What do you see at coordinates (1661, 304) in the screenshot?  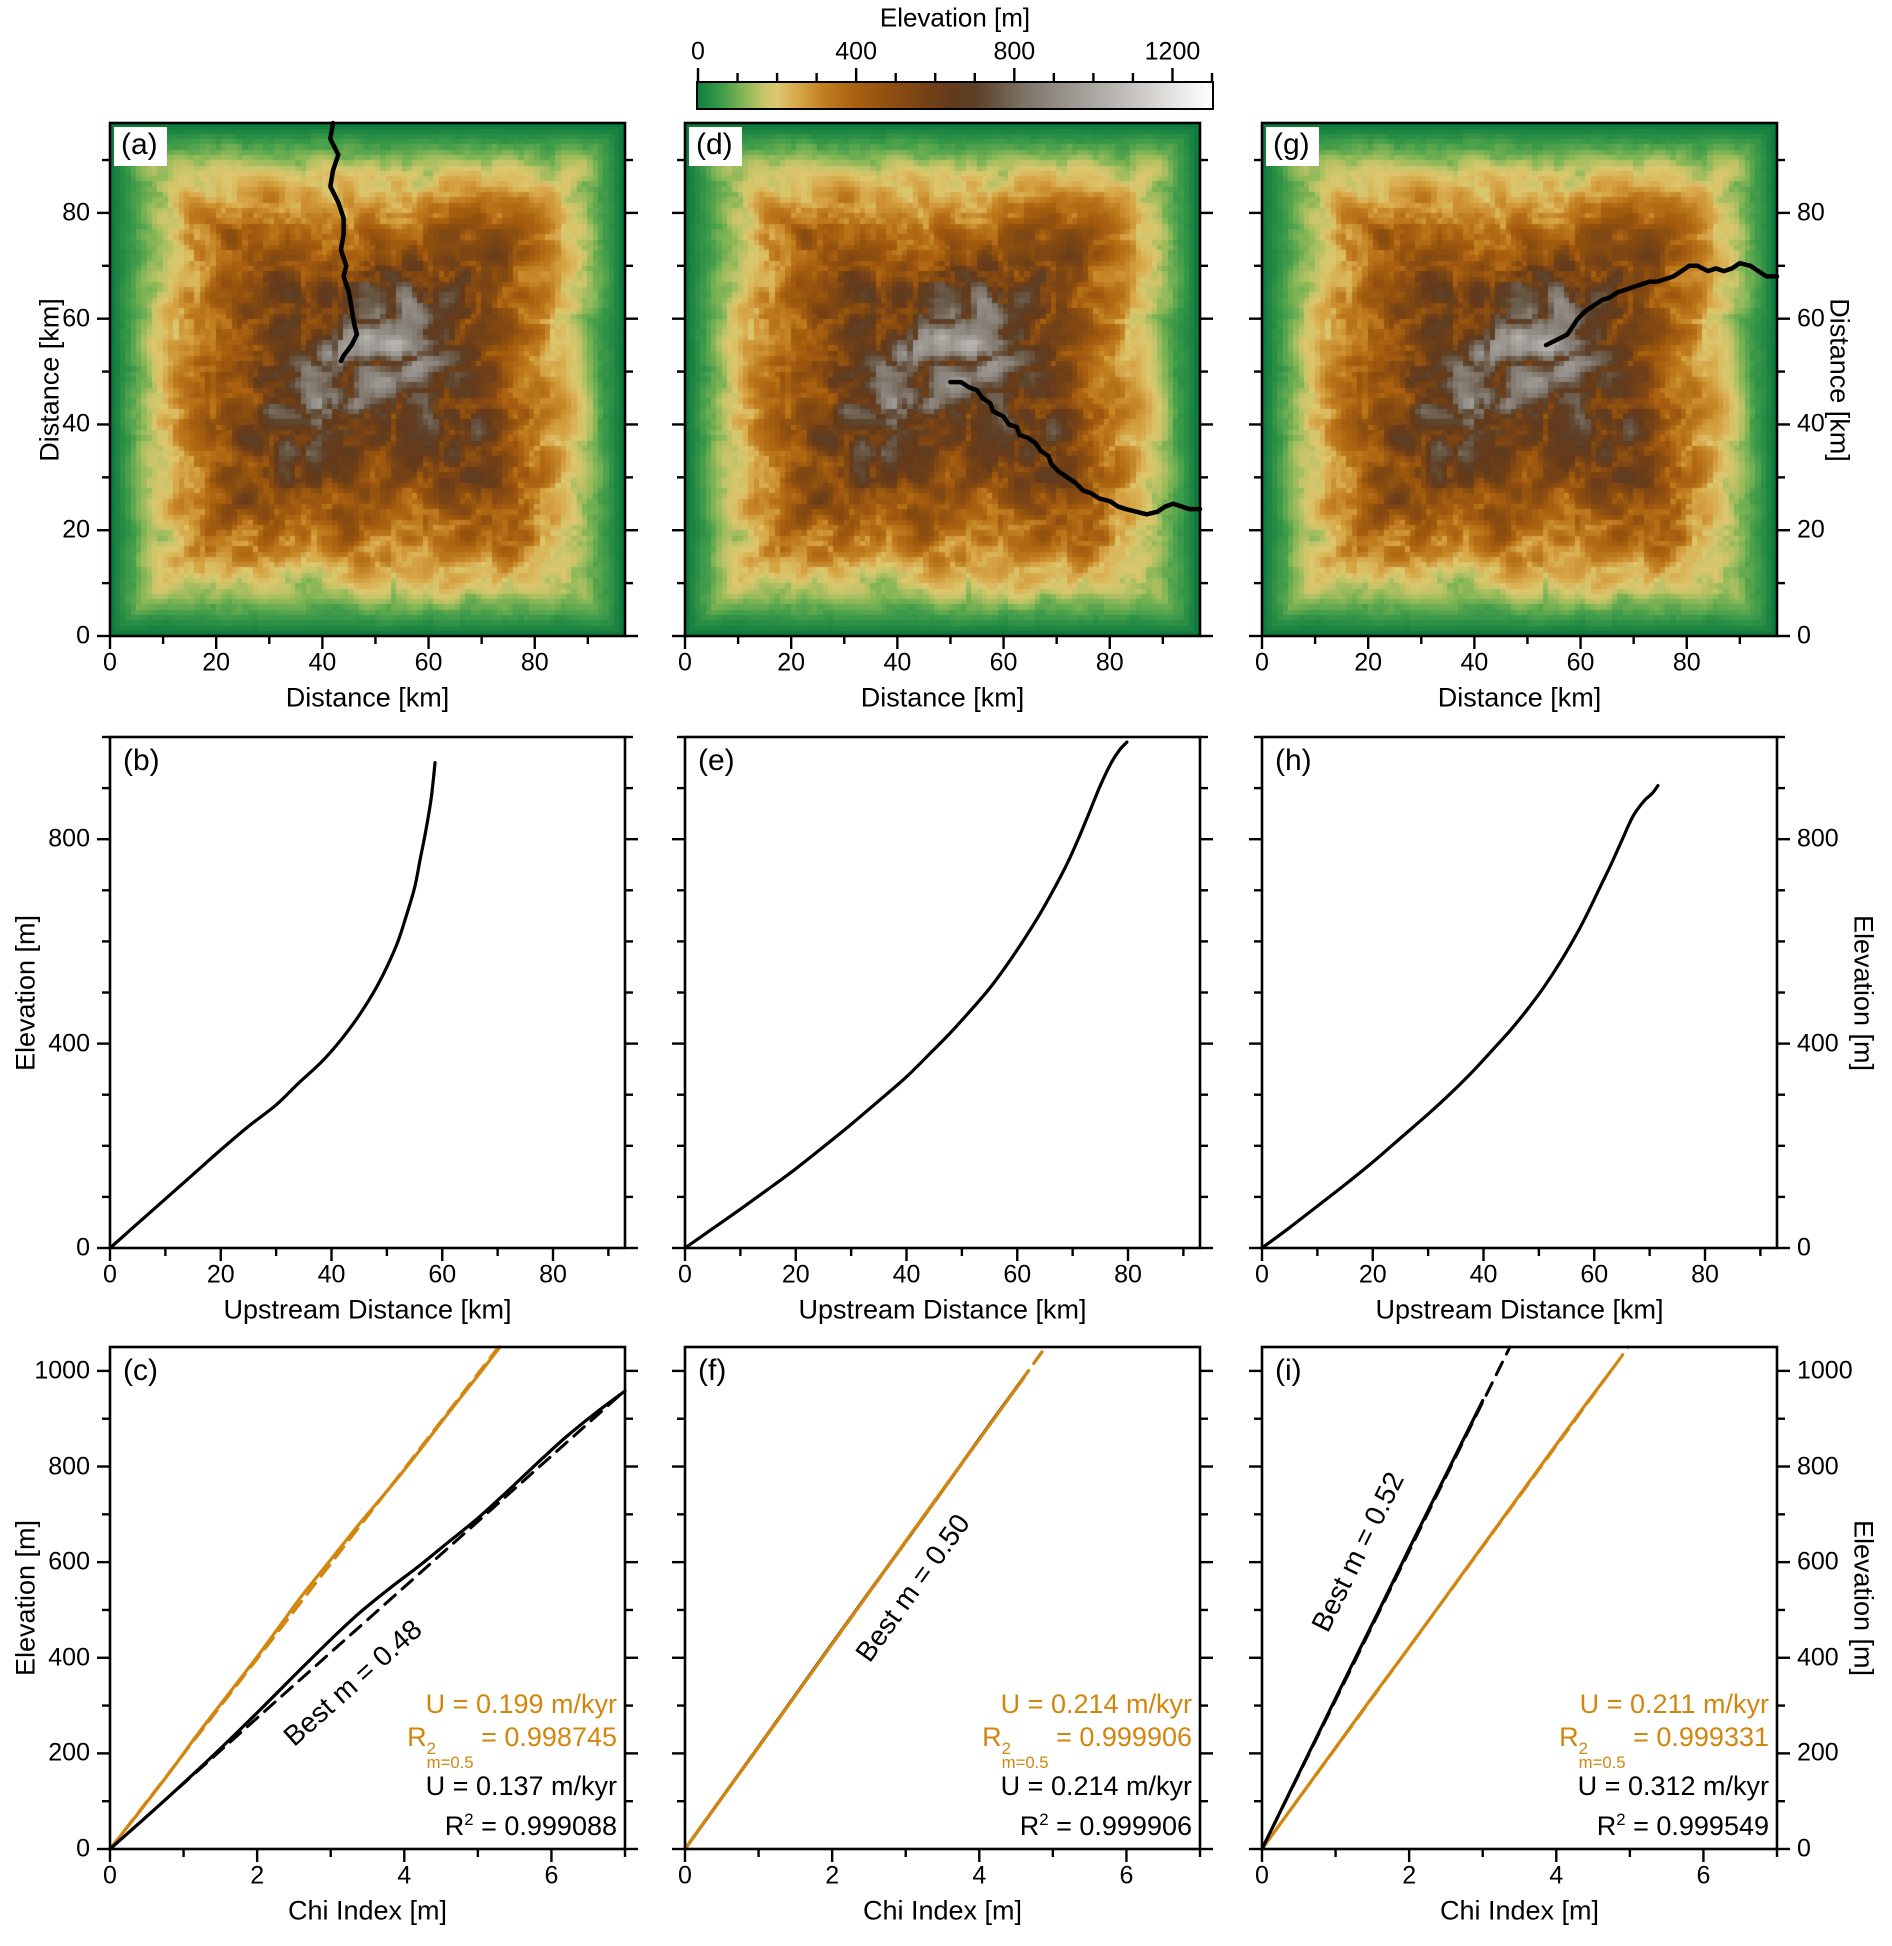 I see `river-path-g` at bounding box center [1661, 304].